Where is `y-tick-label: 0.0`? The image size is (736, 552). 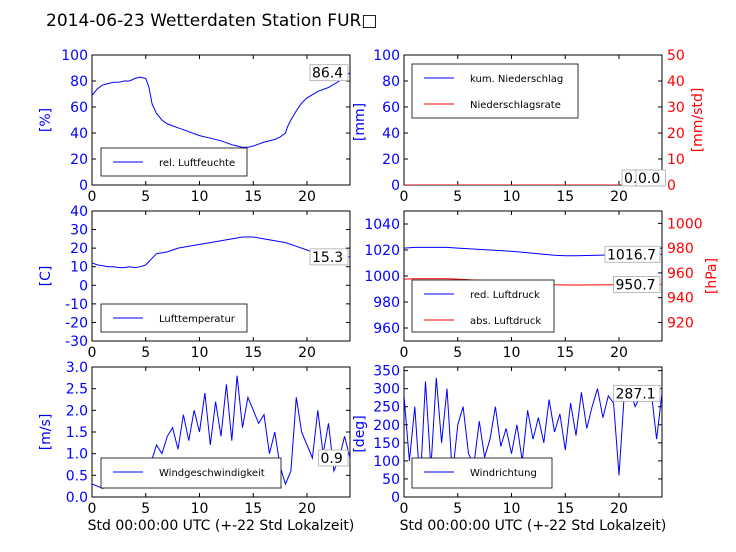 y-tick-label: 0.0 is located at coordinates (77, 498).